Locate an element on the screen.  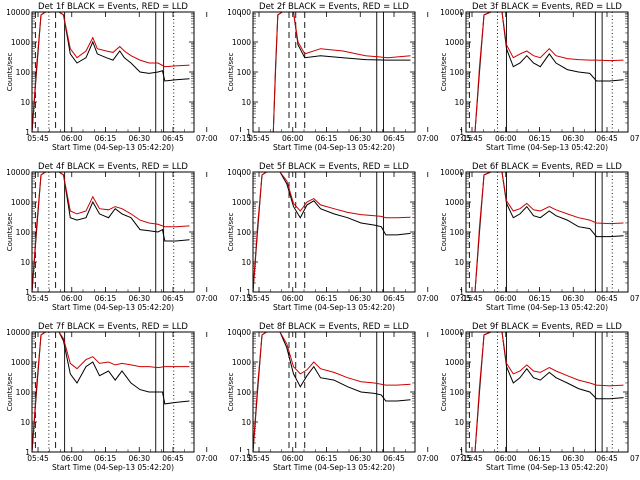
chart-title: Det 2f BLACK = Events, RED = LLD is located at coordinates (334, 7).